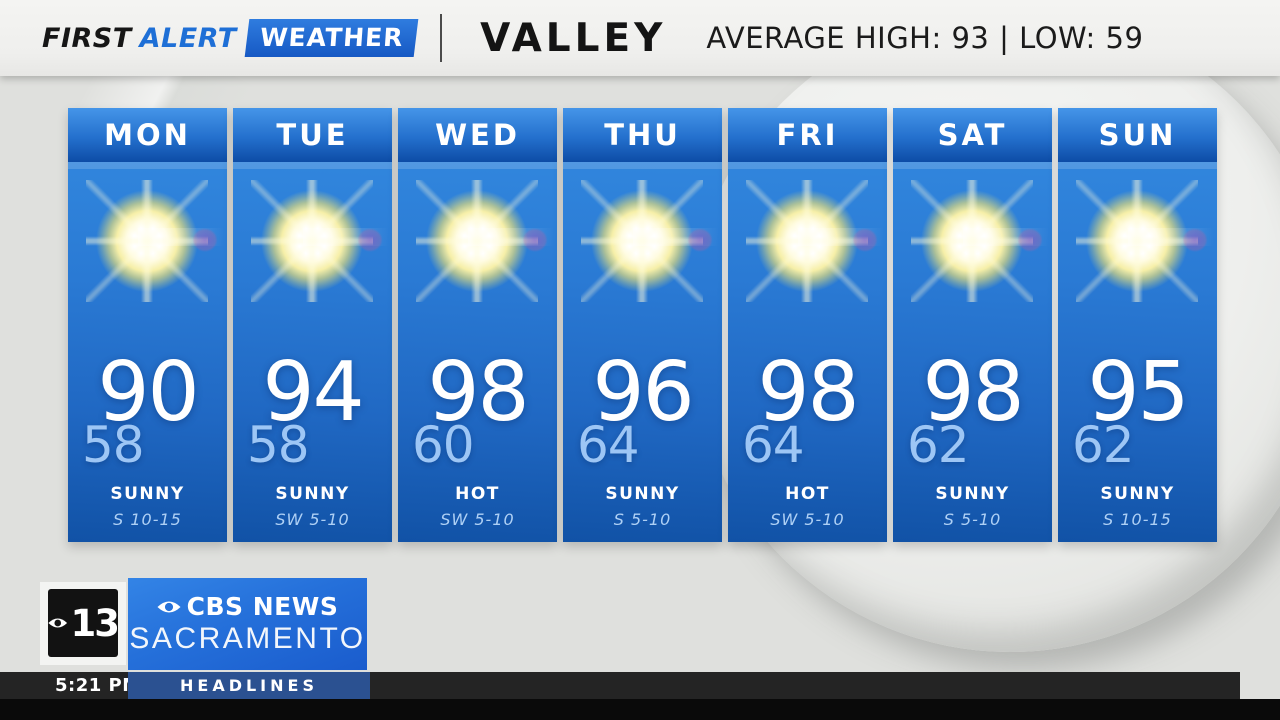  Describe the element at coordinates (1137, 135) in the screenshot. I see `day-name-header: SUN` at that location.